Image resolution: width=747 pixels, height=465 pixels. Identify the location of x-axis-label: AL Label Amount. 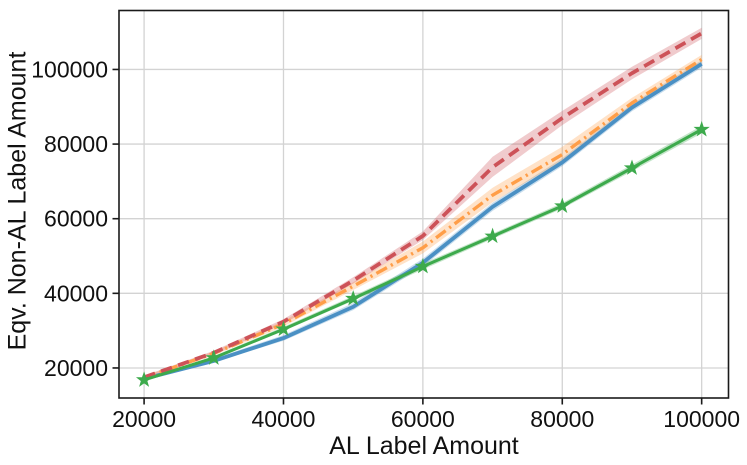
(424, 446).